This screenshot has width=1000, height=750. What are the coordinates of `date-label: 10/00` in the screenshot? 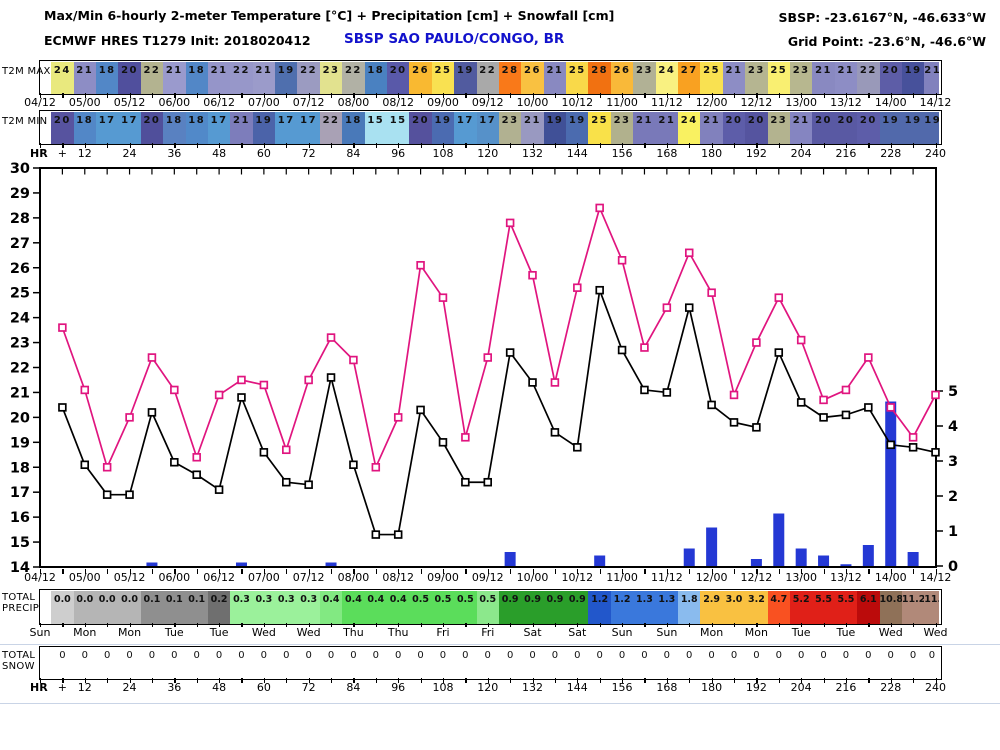 It's located at (532, 102).